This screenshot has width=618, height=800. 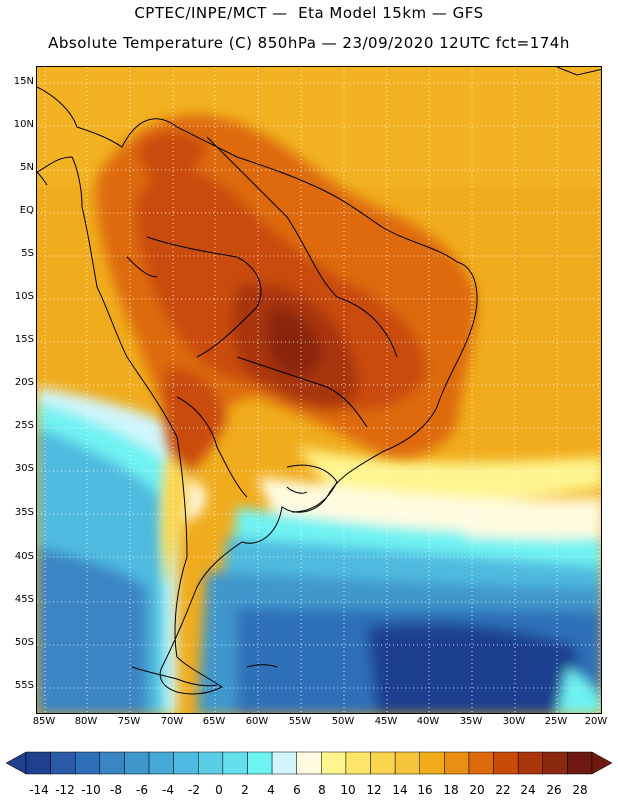 I want to click on colorbar-label: 18, so click(x=451, y=790).